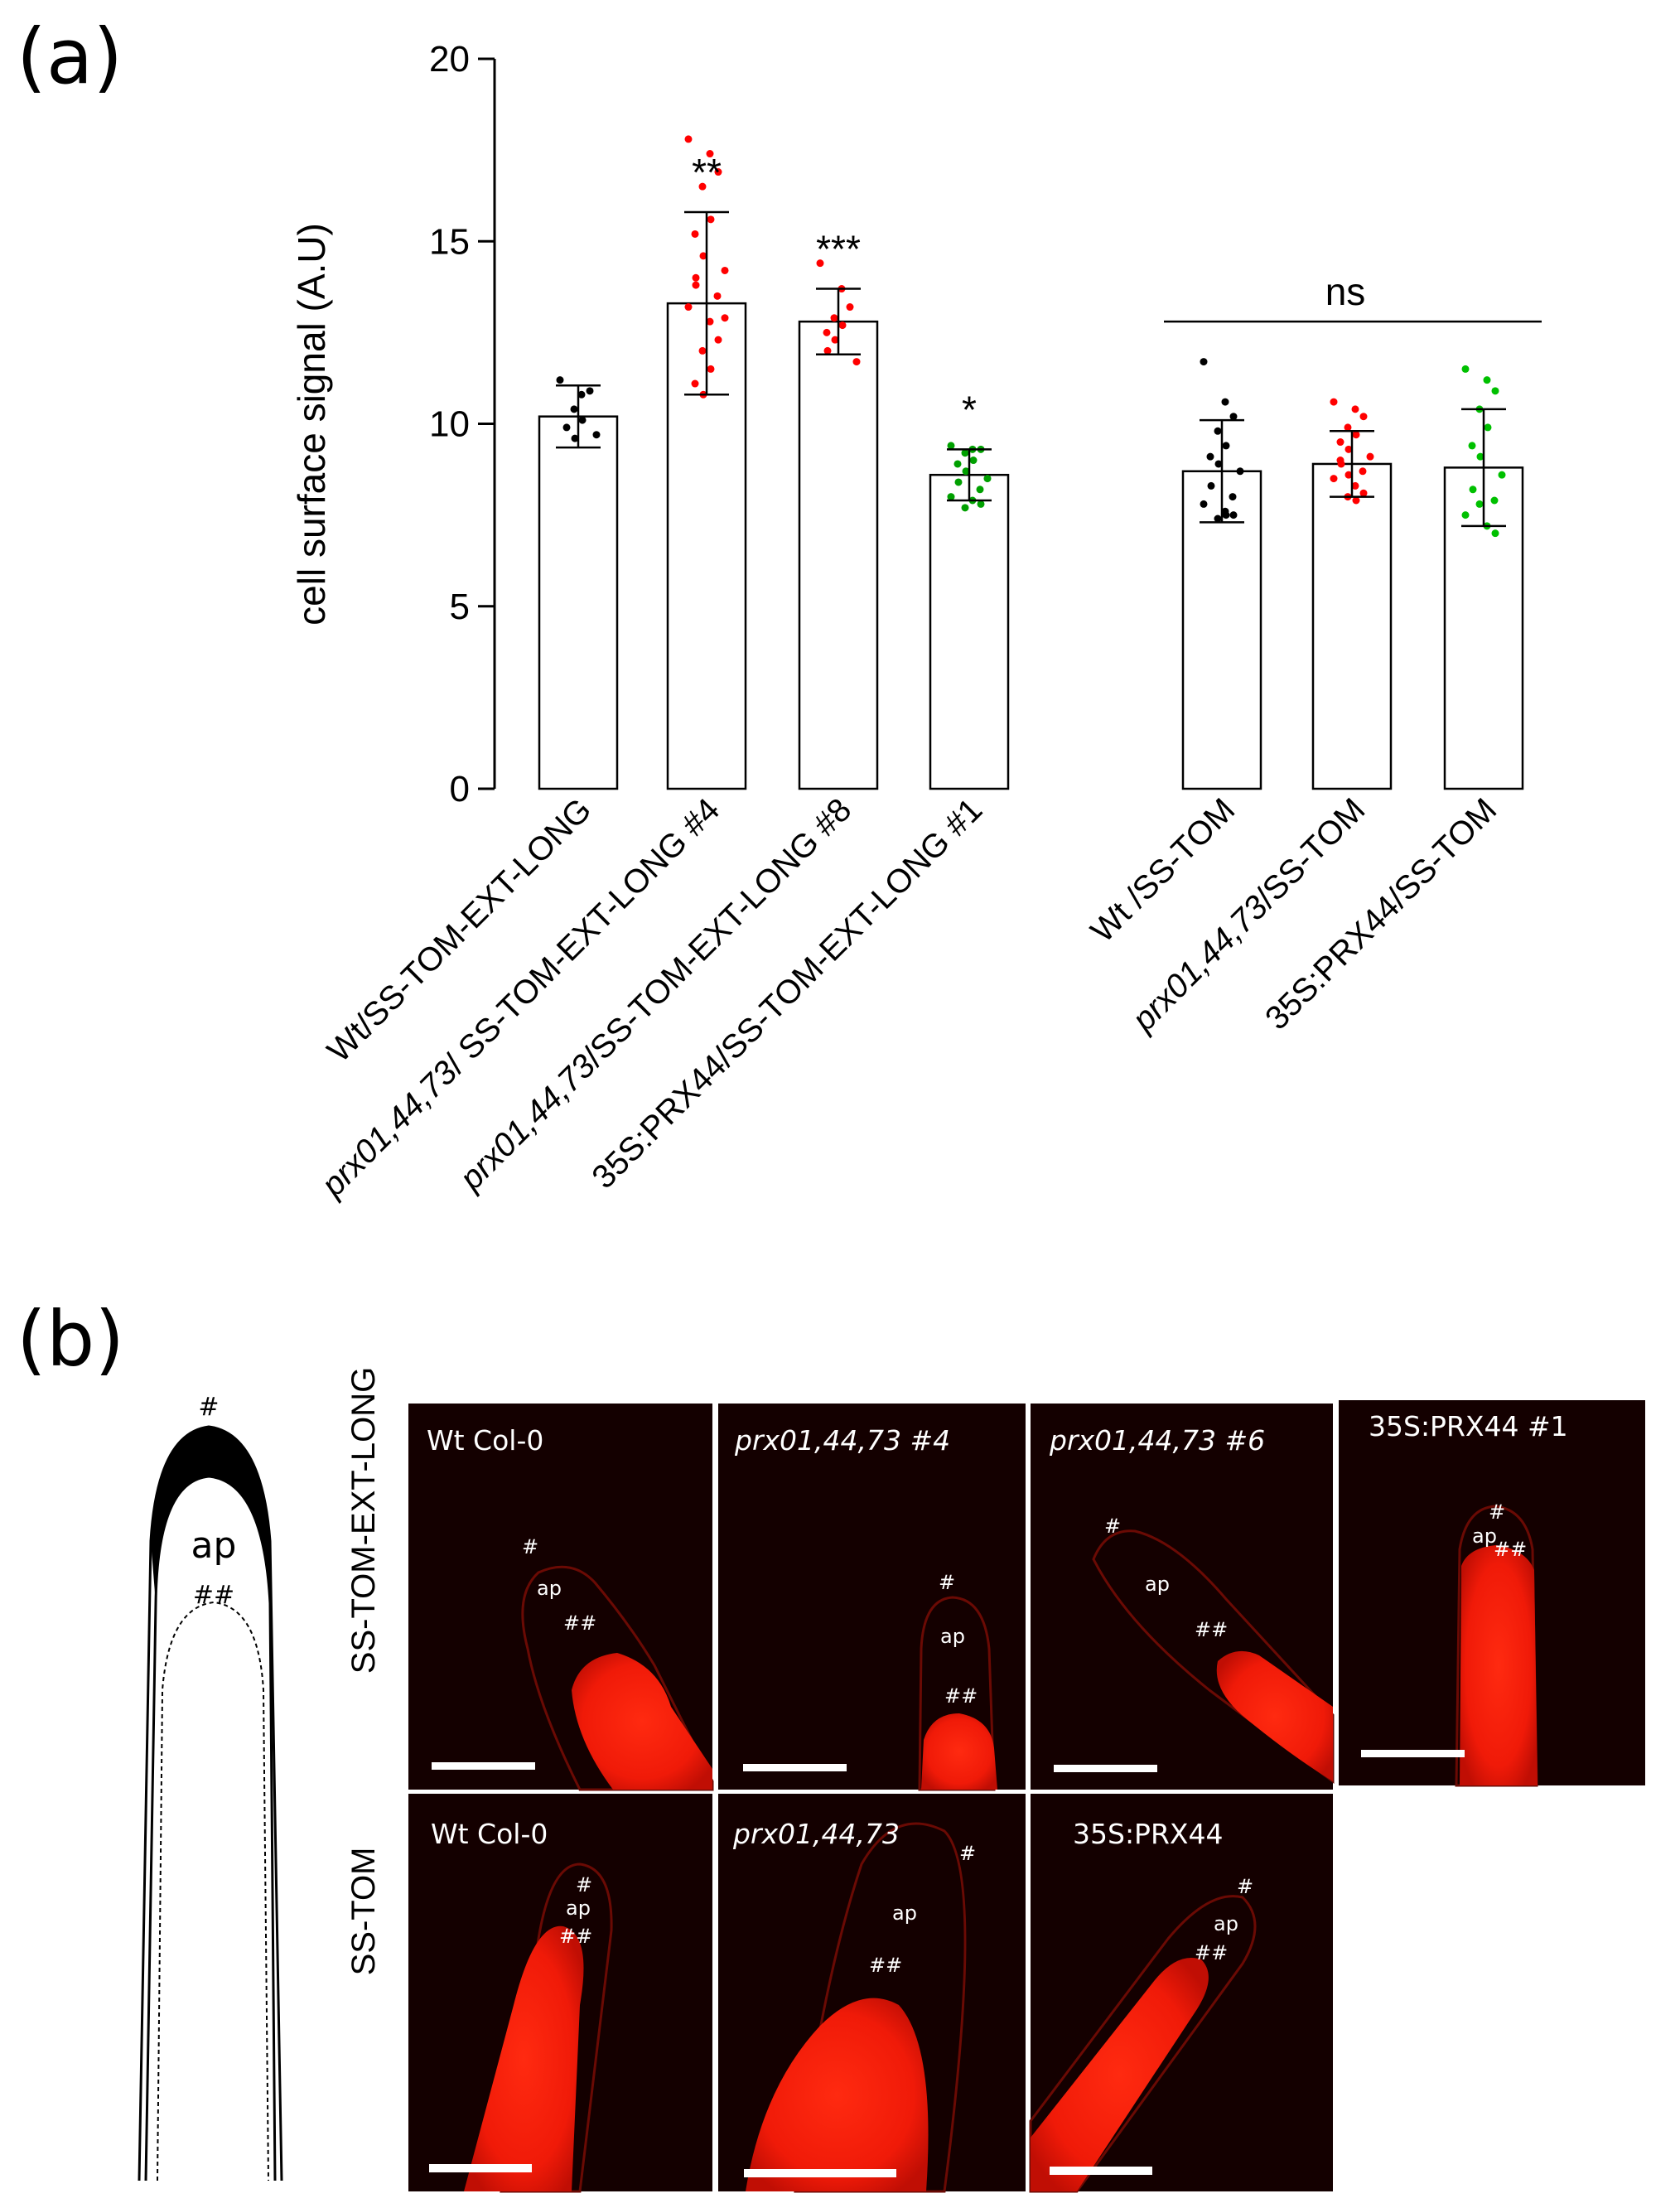 The image size is (1680, 2208). I want to click on micrograph-title: prx01,44,73 #4, so click(842, 1441).